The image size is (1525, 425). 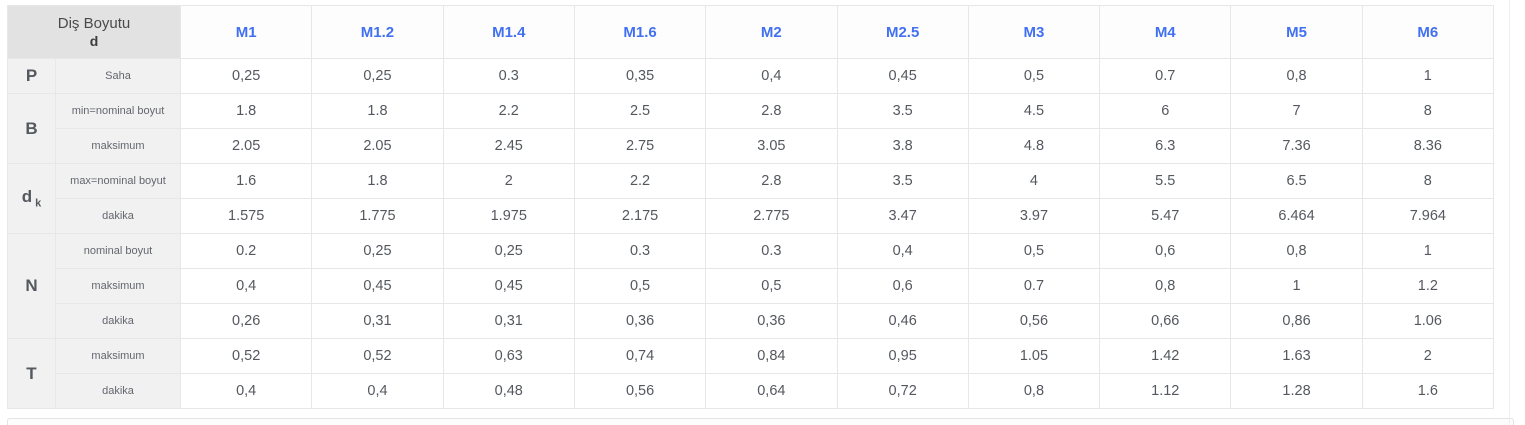 I want to click on data-cell: 0,26, so click(x=246, y=321).